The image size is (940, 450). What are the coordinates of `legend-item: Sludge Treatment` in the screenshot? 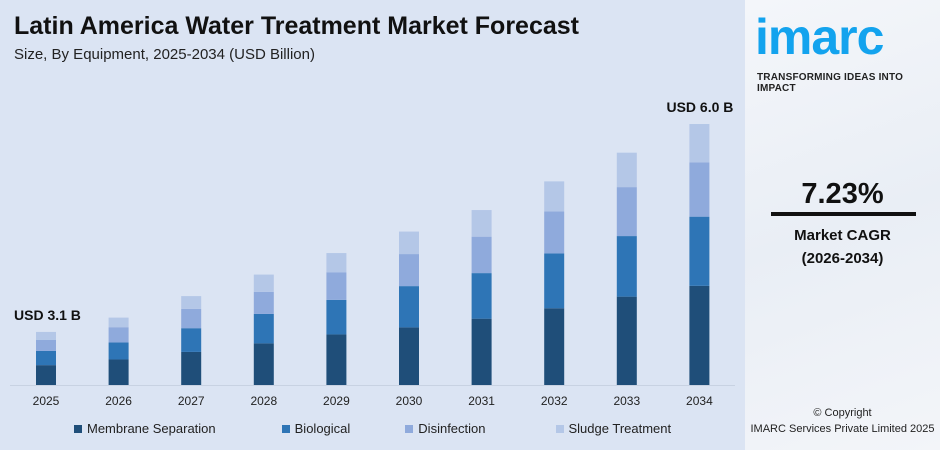 It's located at (613, 428).